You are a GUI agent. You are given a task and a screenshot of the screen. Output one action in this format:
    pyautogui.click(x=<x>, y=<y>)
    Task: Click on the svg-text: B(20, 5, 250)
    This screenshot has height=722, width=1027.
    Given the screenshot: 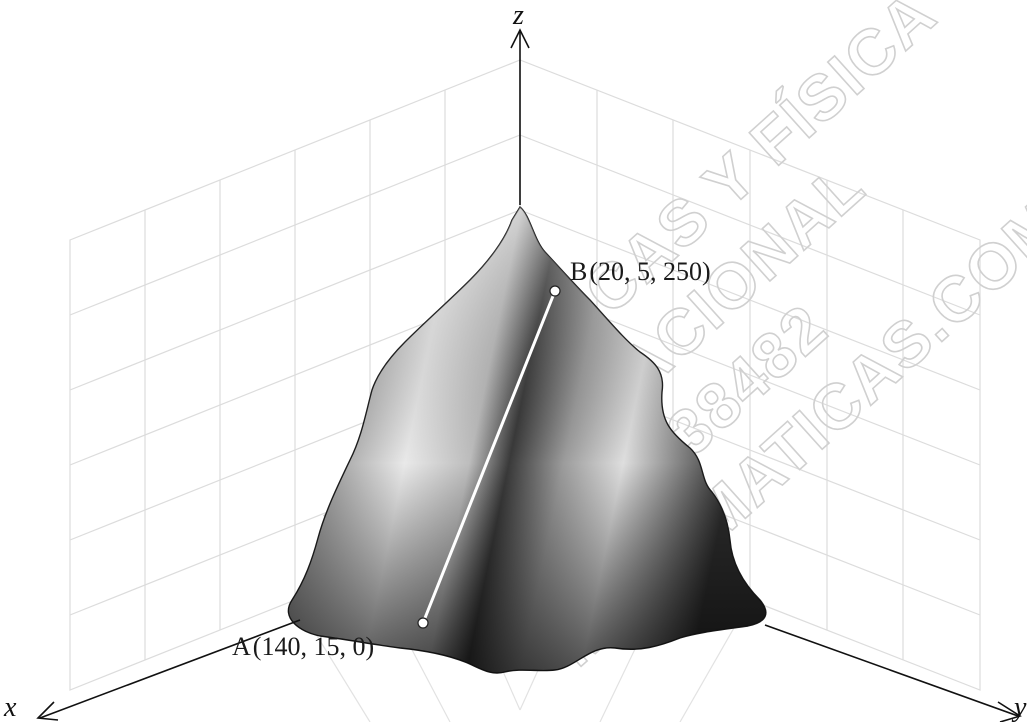 What is the action you would take?
    pyautogui.click(x=640, y=271)
    